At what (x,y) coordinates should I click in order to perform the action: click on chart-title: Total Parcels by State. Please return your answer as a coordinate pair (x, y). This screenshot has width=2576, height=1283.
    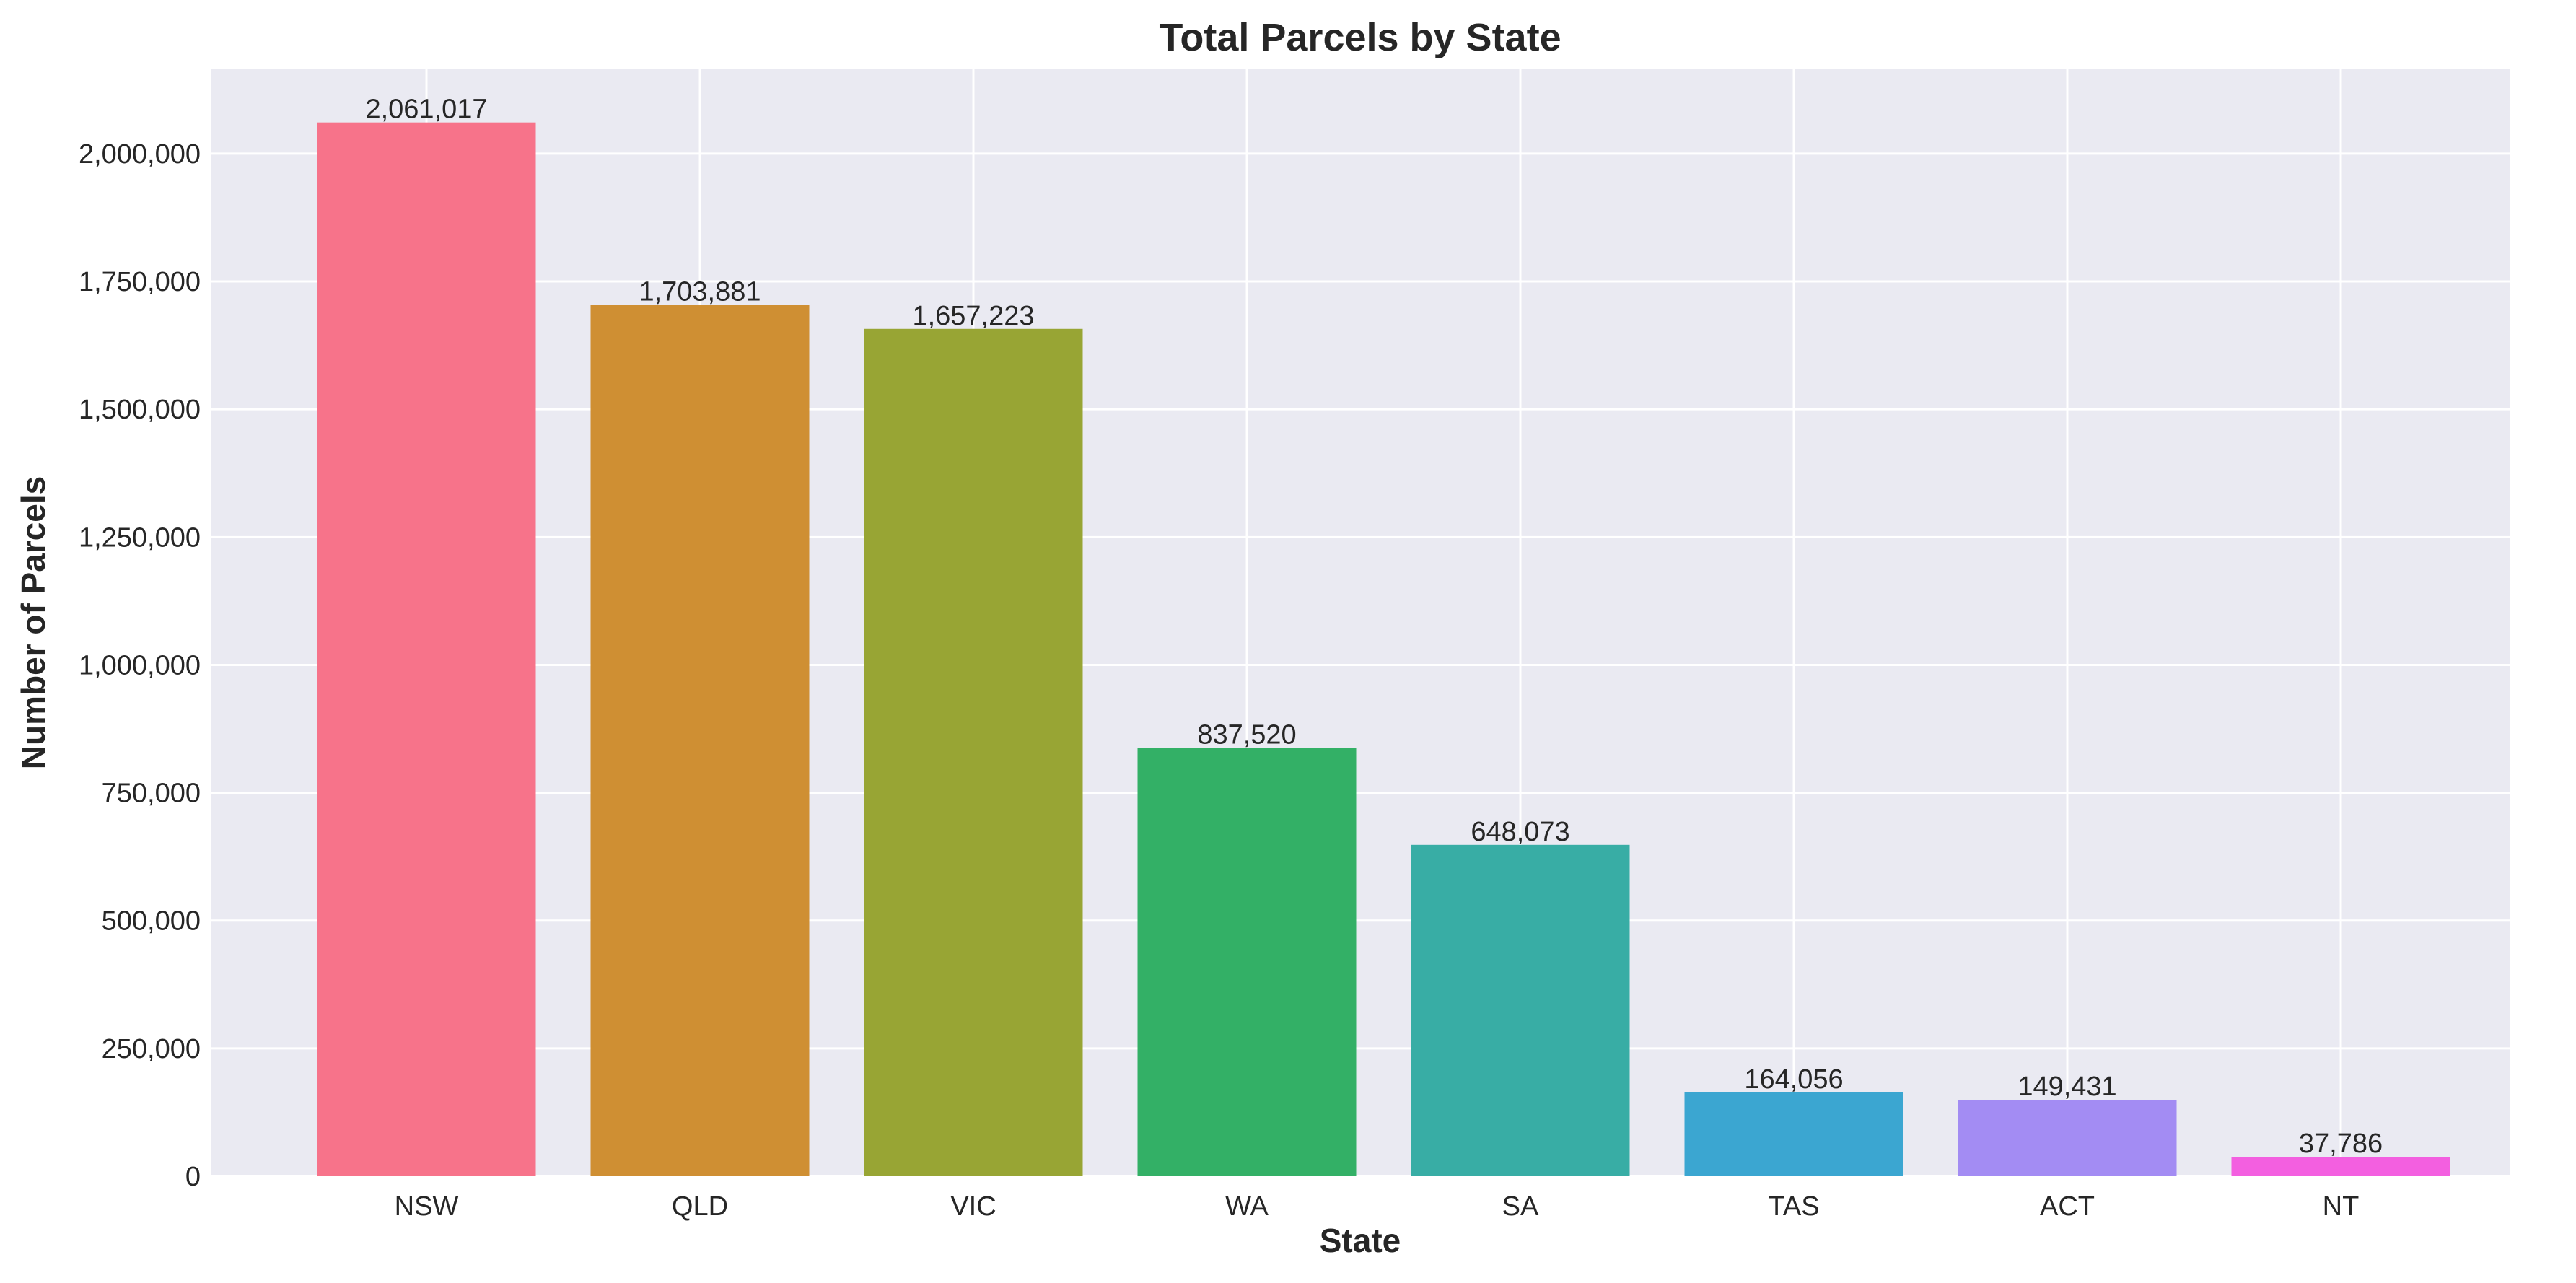
    Looking at the image, I should click on (1360, 37).